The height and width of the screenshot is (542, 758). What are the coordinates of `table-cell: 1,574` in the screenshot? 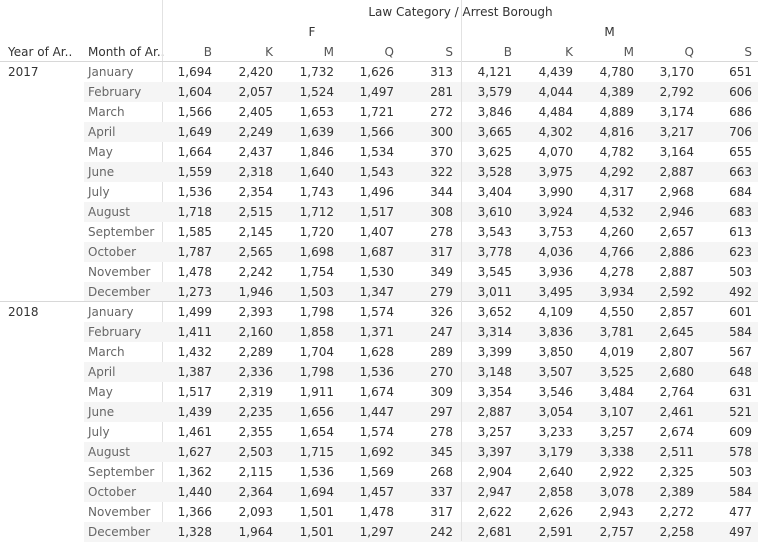 It's located at (376, 312).